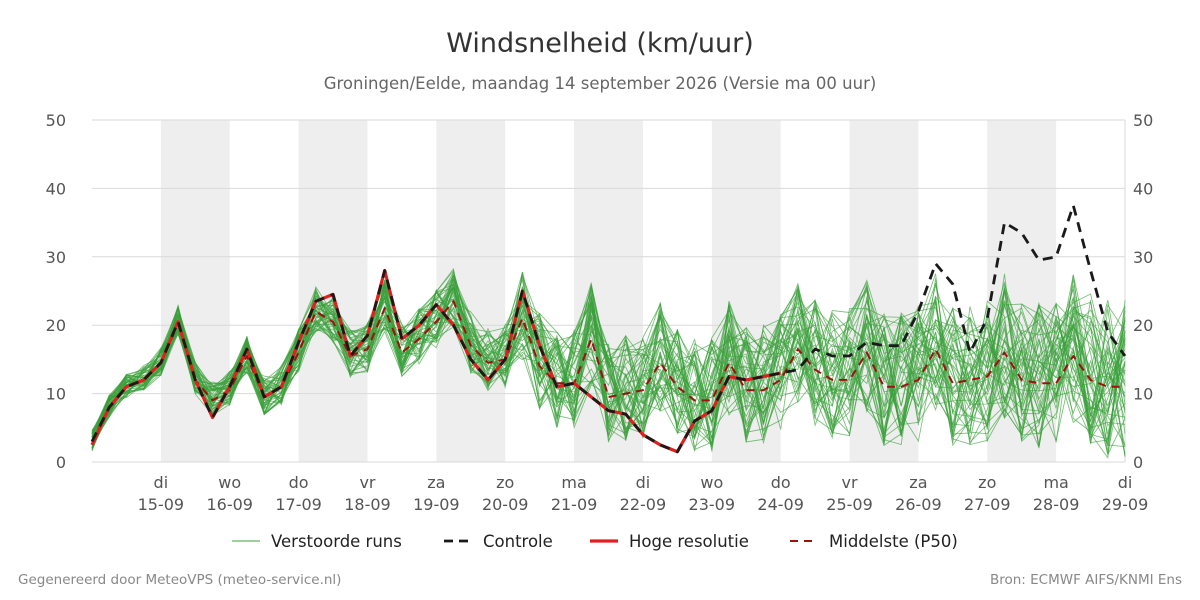  What do you see at coordinates (1143, 120) in the screenshot?
I see `y-tick-right-50: 50` at bounding box center [1143, 120].